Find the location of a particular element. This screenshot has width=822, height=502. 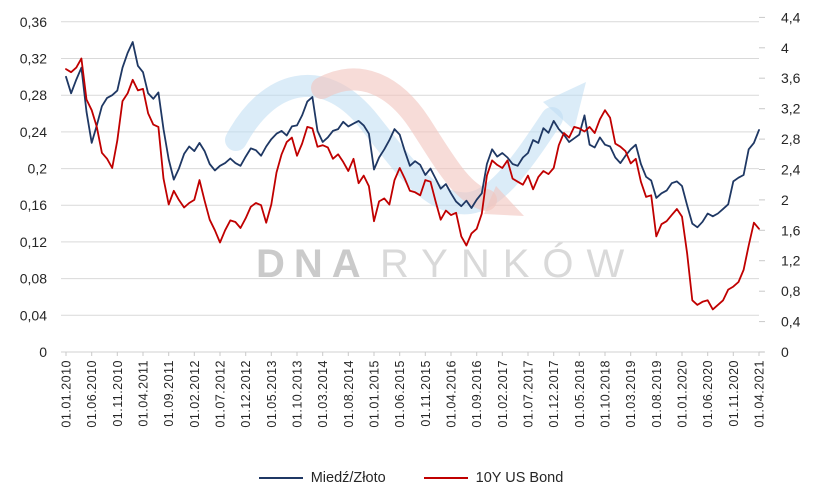

legend-label-miedz-zloto: Miedź/Złoto is located at coordinates (348, 478).